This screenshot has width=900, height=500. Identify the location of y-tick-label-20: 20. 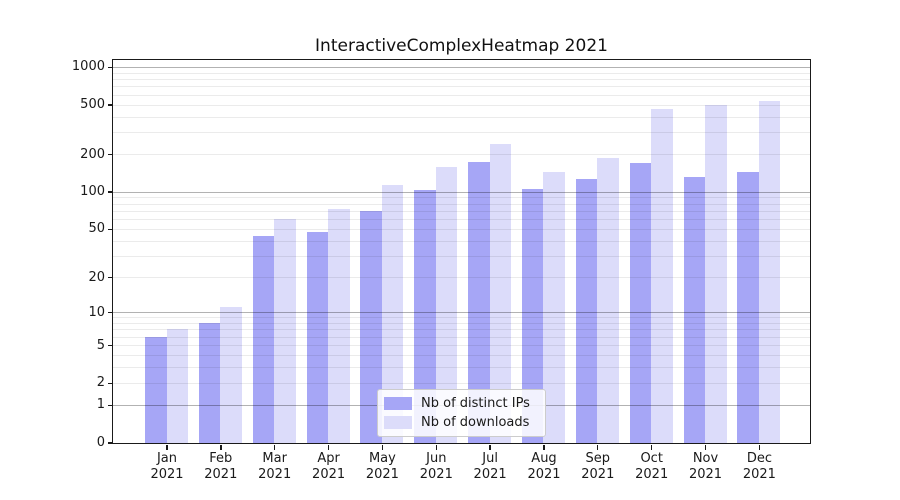
(96, 277).